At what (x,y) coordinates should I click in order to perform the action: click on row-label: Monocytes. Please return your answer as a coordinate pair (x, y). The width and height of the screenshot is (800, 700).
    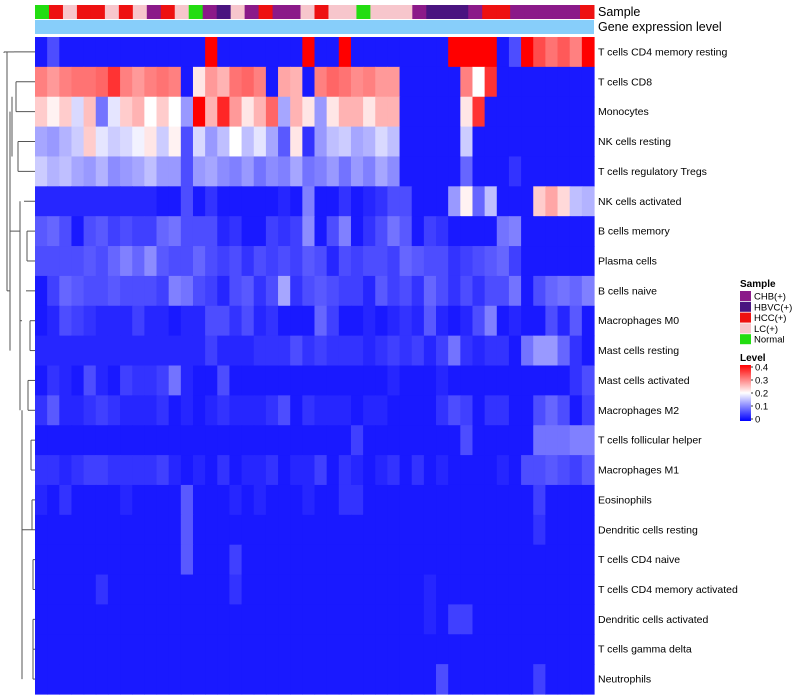
    Looking at the image, I should click on (623, 112).